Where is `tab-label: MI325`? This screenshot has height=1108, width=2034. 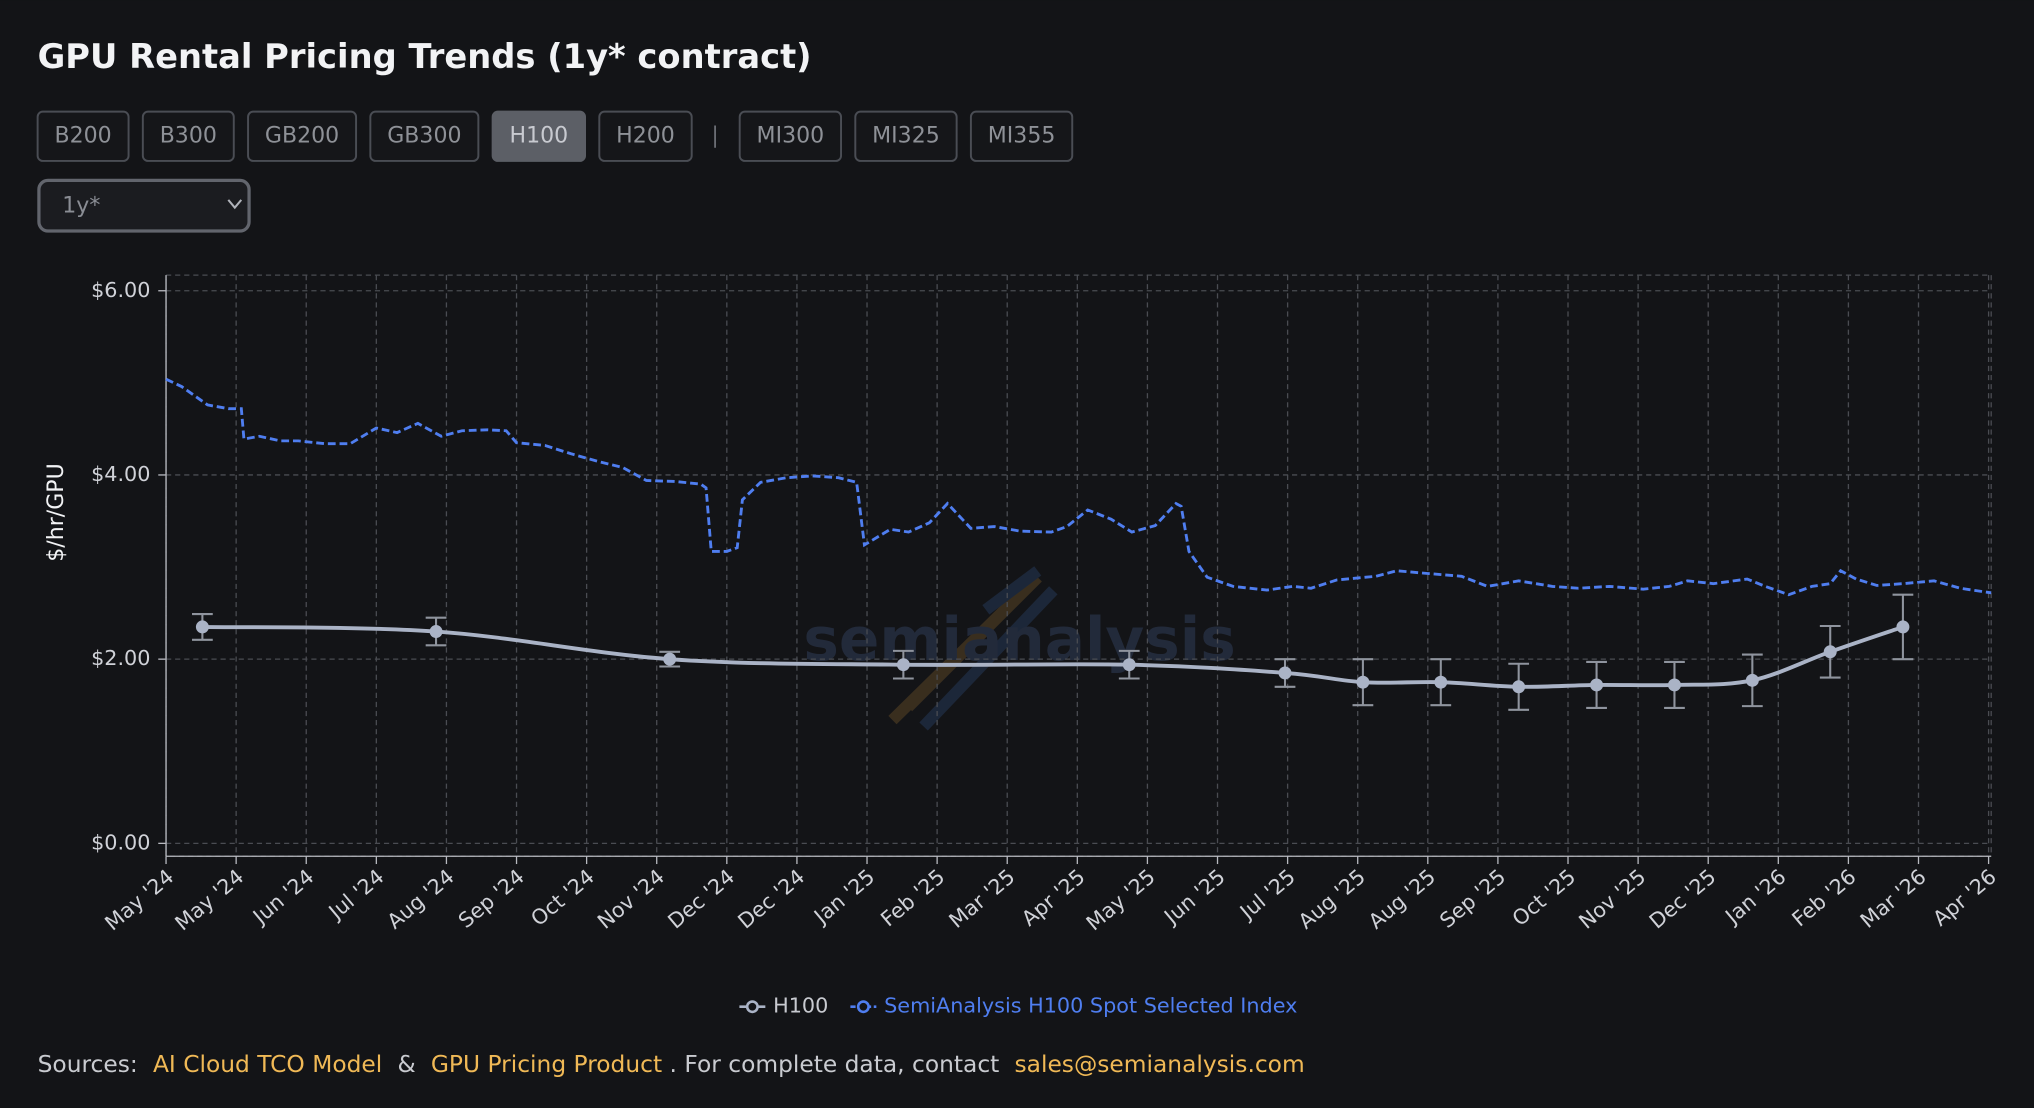
tab-label: MI325 is located at coordinates (906, 135).